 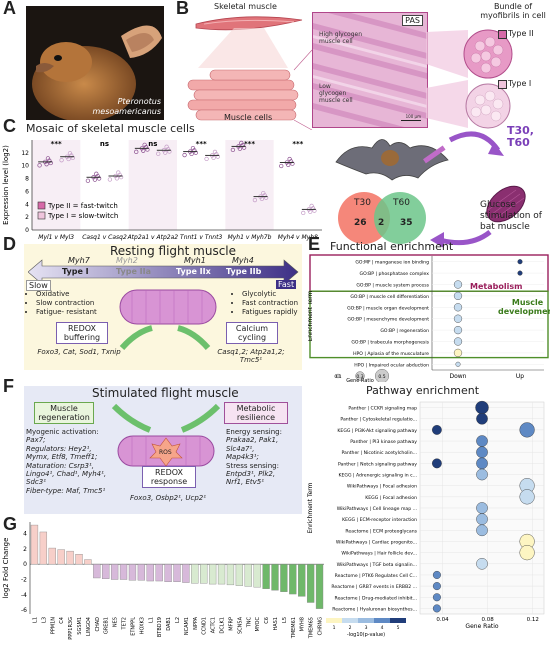 What do you see at coordinates (134, 271) in the screenshot?
I see `type2a-fiber: Type IIa` at bounding box center [134, 271].